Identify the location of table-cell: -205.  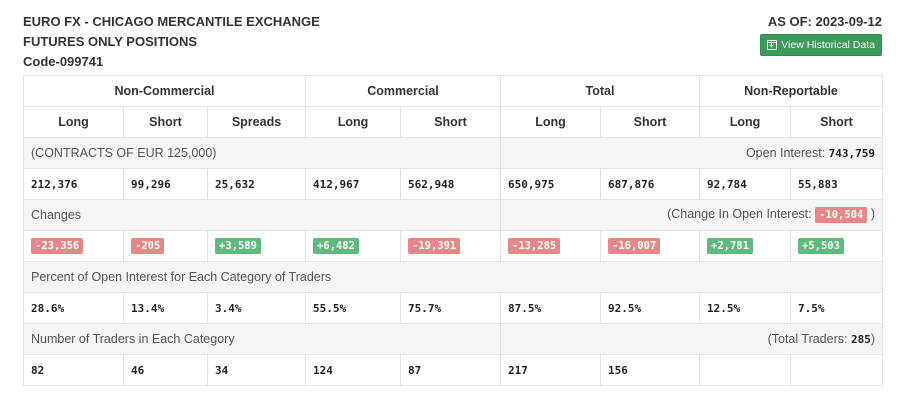
(165, 246).